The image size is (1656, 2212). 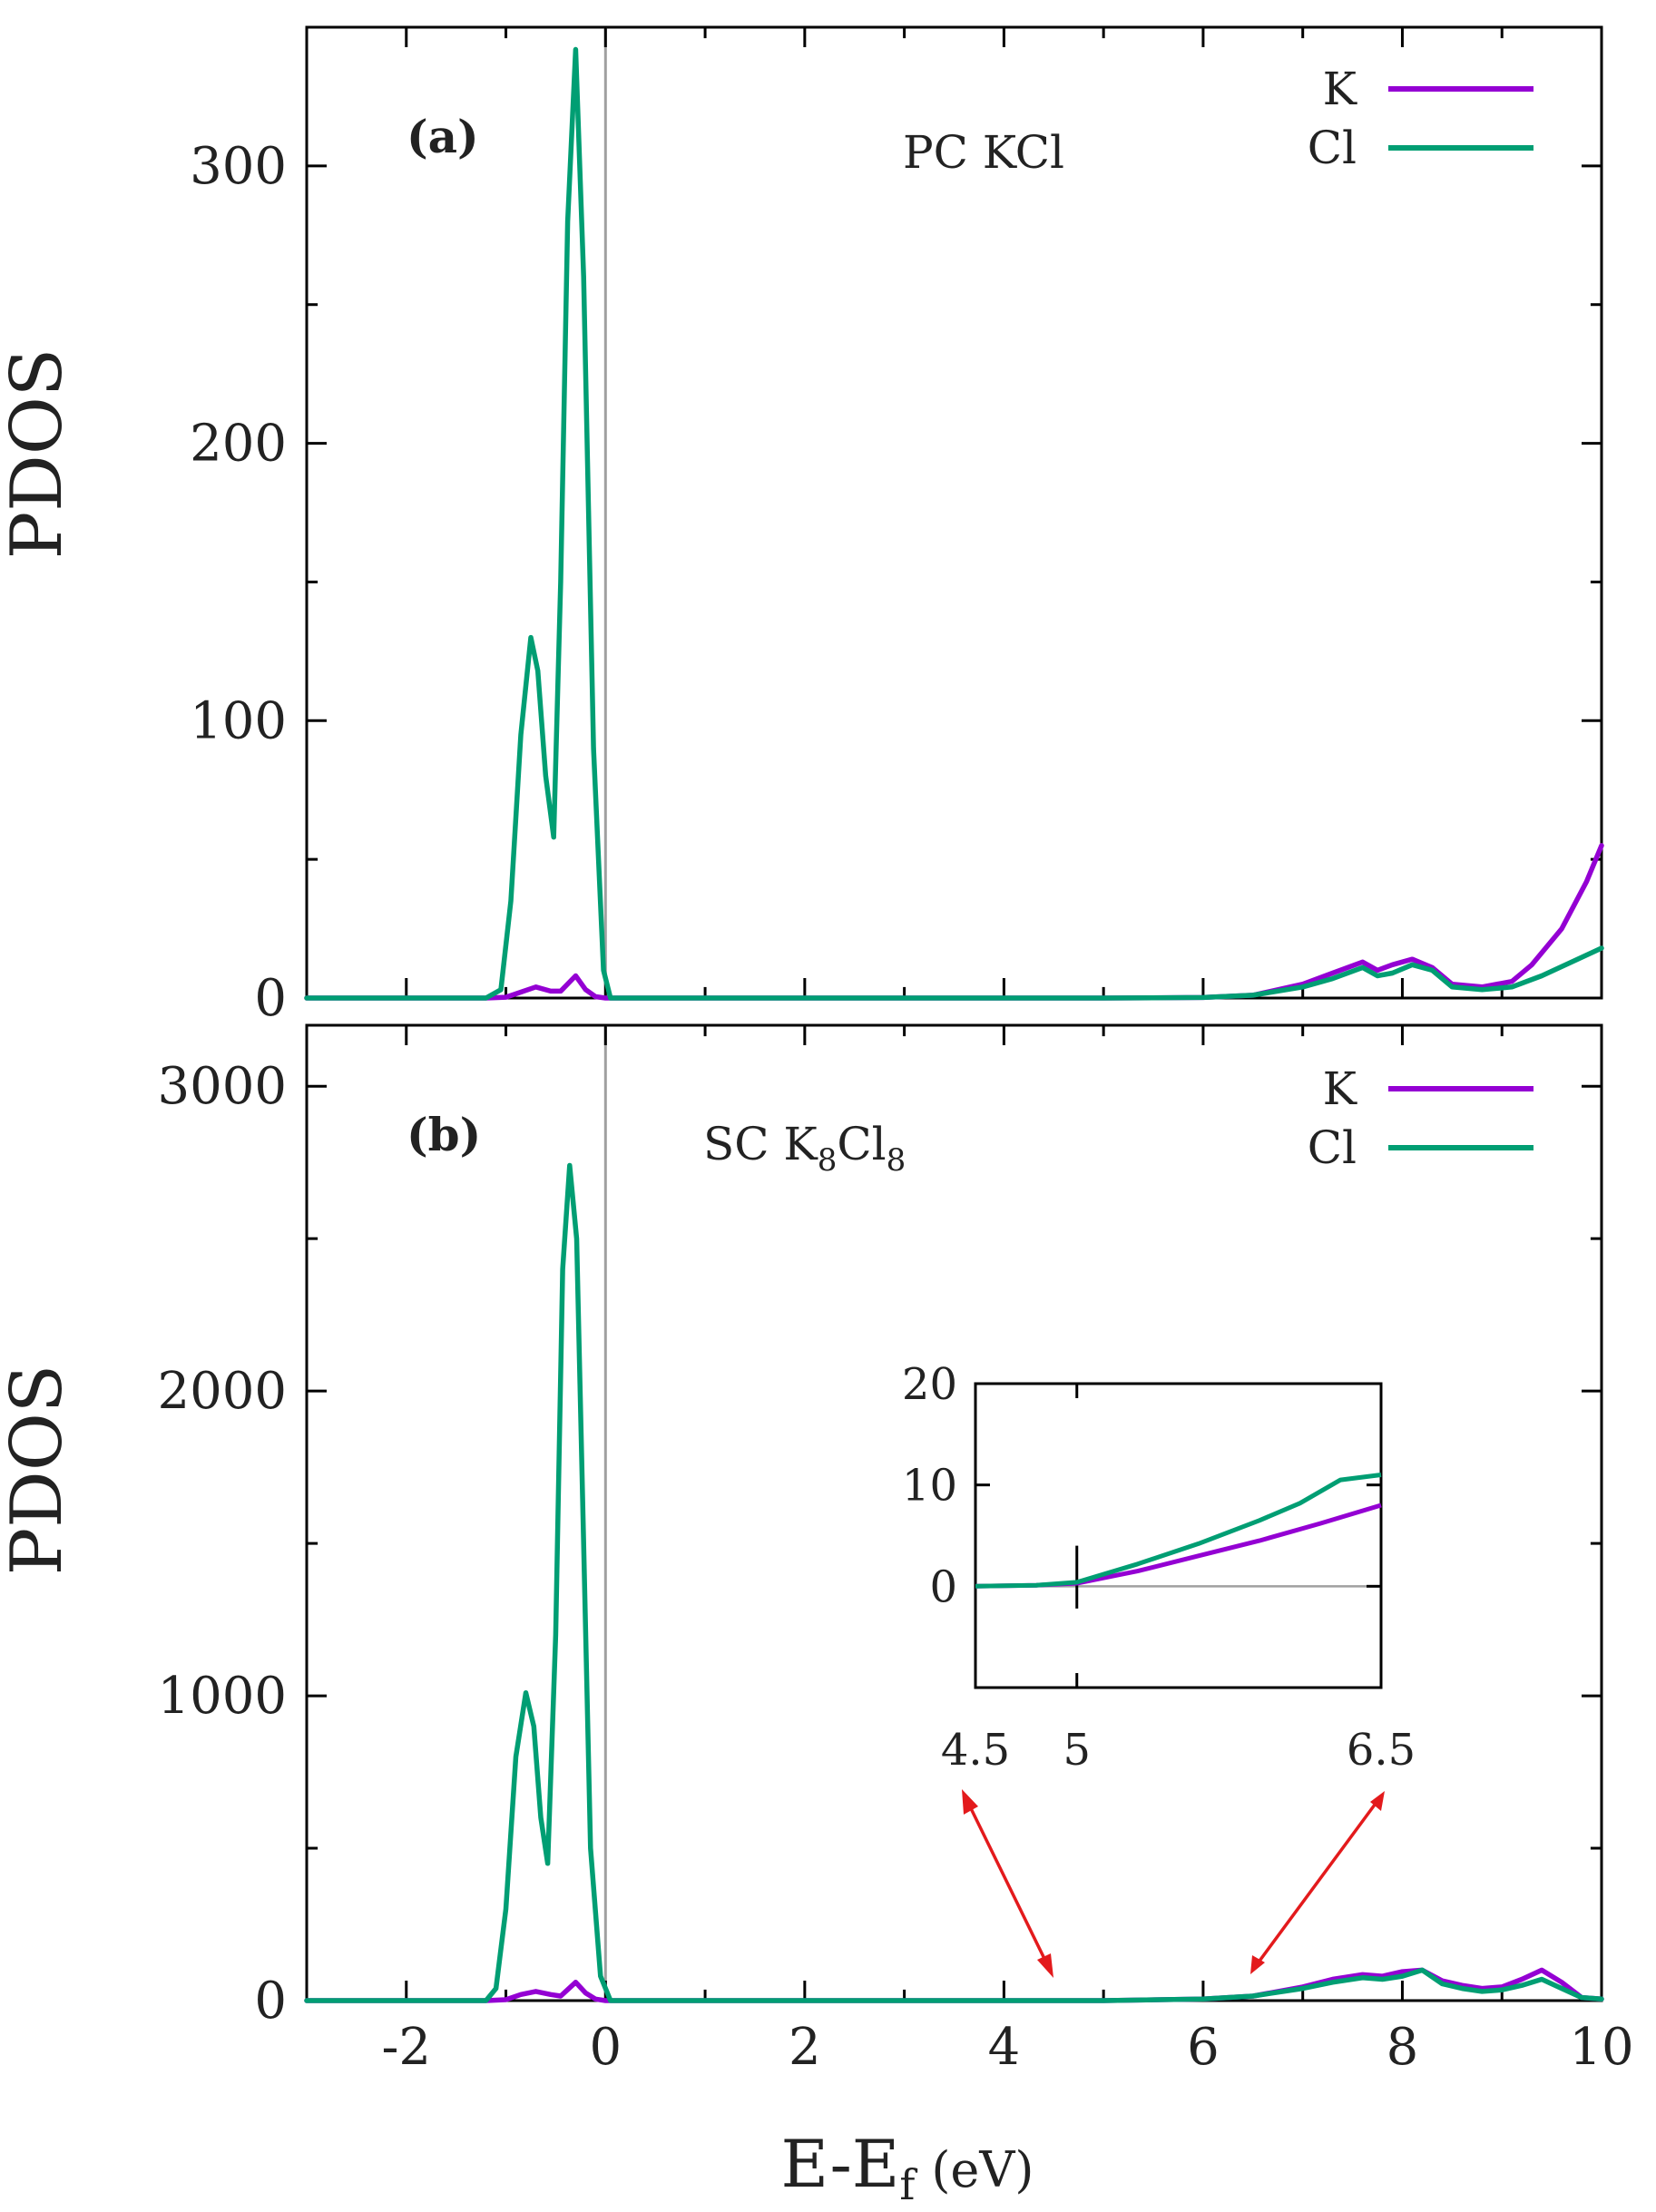 What do you see at coordinates (1421, 1118) in the screenshot?
I see `panel-b-legend: K Cl` at bounding box center [1421, 1118].